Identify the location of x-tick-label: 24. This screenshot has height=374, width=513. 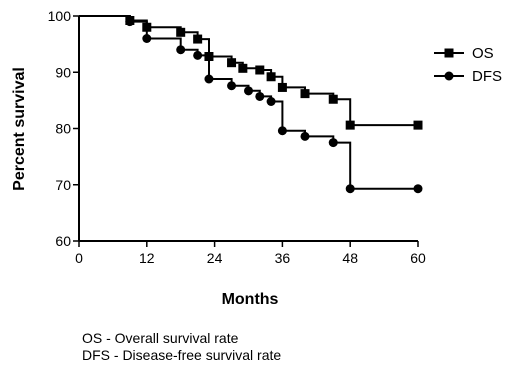
(215, 258).